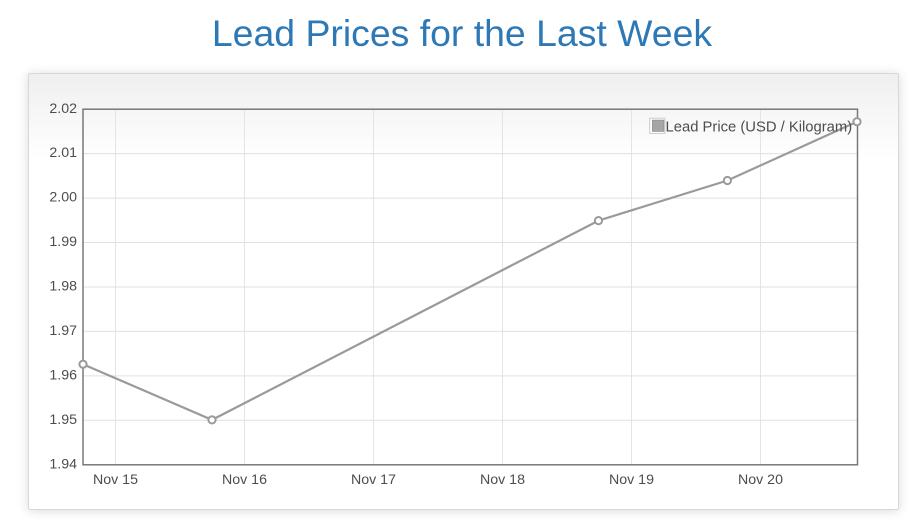 This screenshot has height=532, width=924. What do you see at coordinates (502, 480) in the screenshot?
I see `svg-text: Nov 18` at bounding box center [502, 480].